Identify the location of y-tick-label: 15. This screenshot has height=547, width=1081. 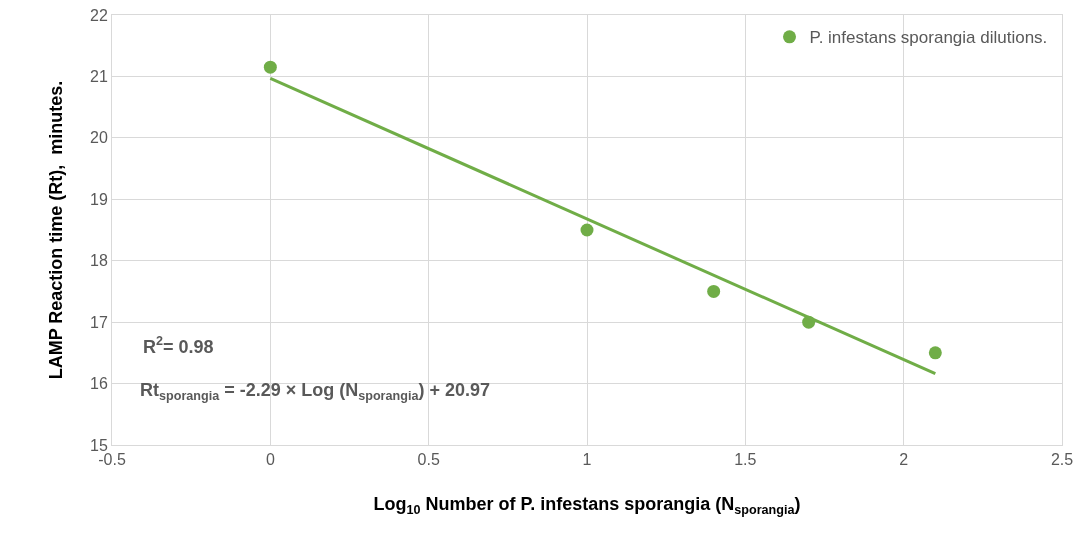
(99, 445).